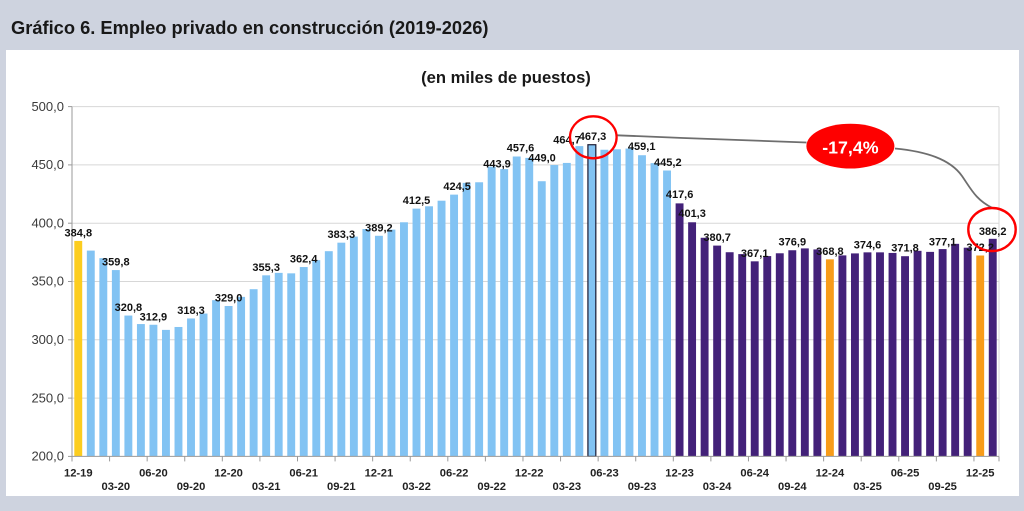  I want to click on svg-text: 383,3, so click(342, 235).